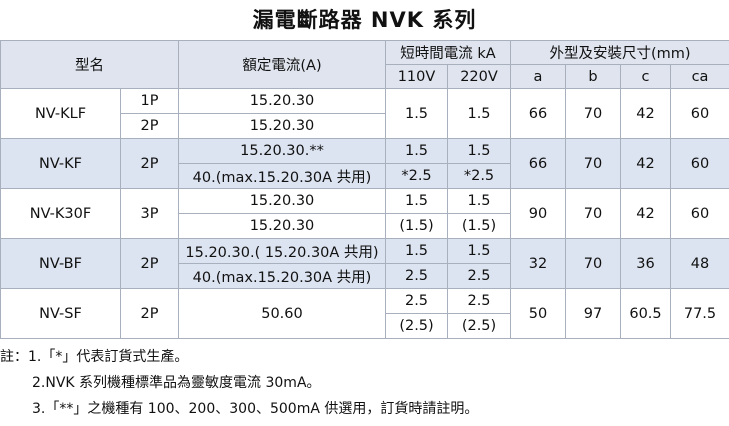  I want to click on table-row: NV-KLF 1P 15.20.30 1.5 1.5 66 70 42 60, so click(364, 113).